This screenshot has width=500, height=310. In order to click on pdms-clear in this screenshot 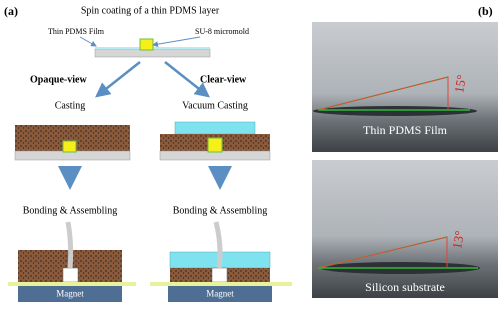, I will do `click(215, 128)`.